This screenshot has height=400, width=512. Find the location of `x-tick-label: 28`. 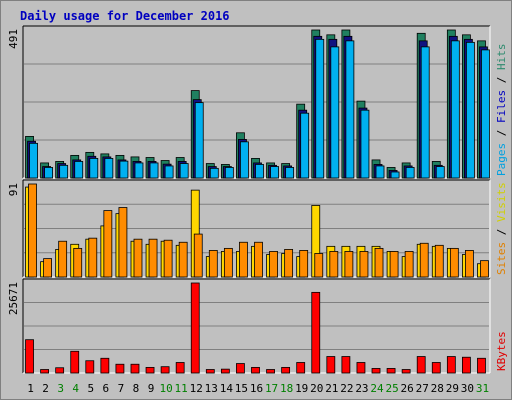

x-tick-label: 28 is located at coordinates (437, 388).